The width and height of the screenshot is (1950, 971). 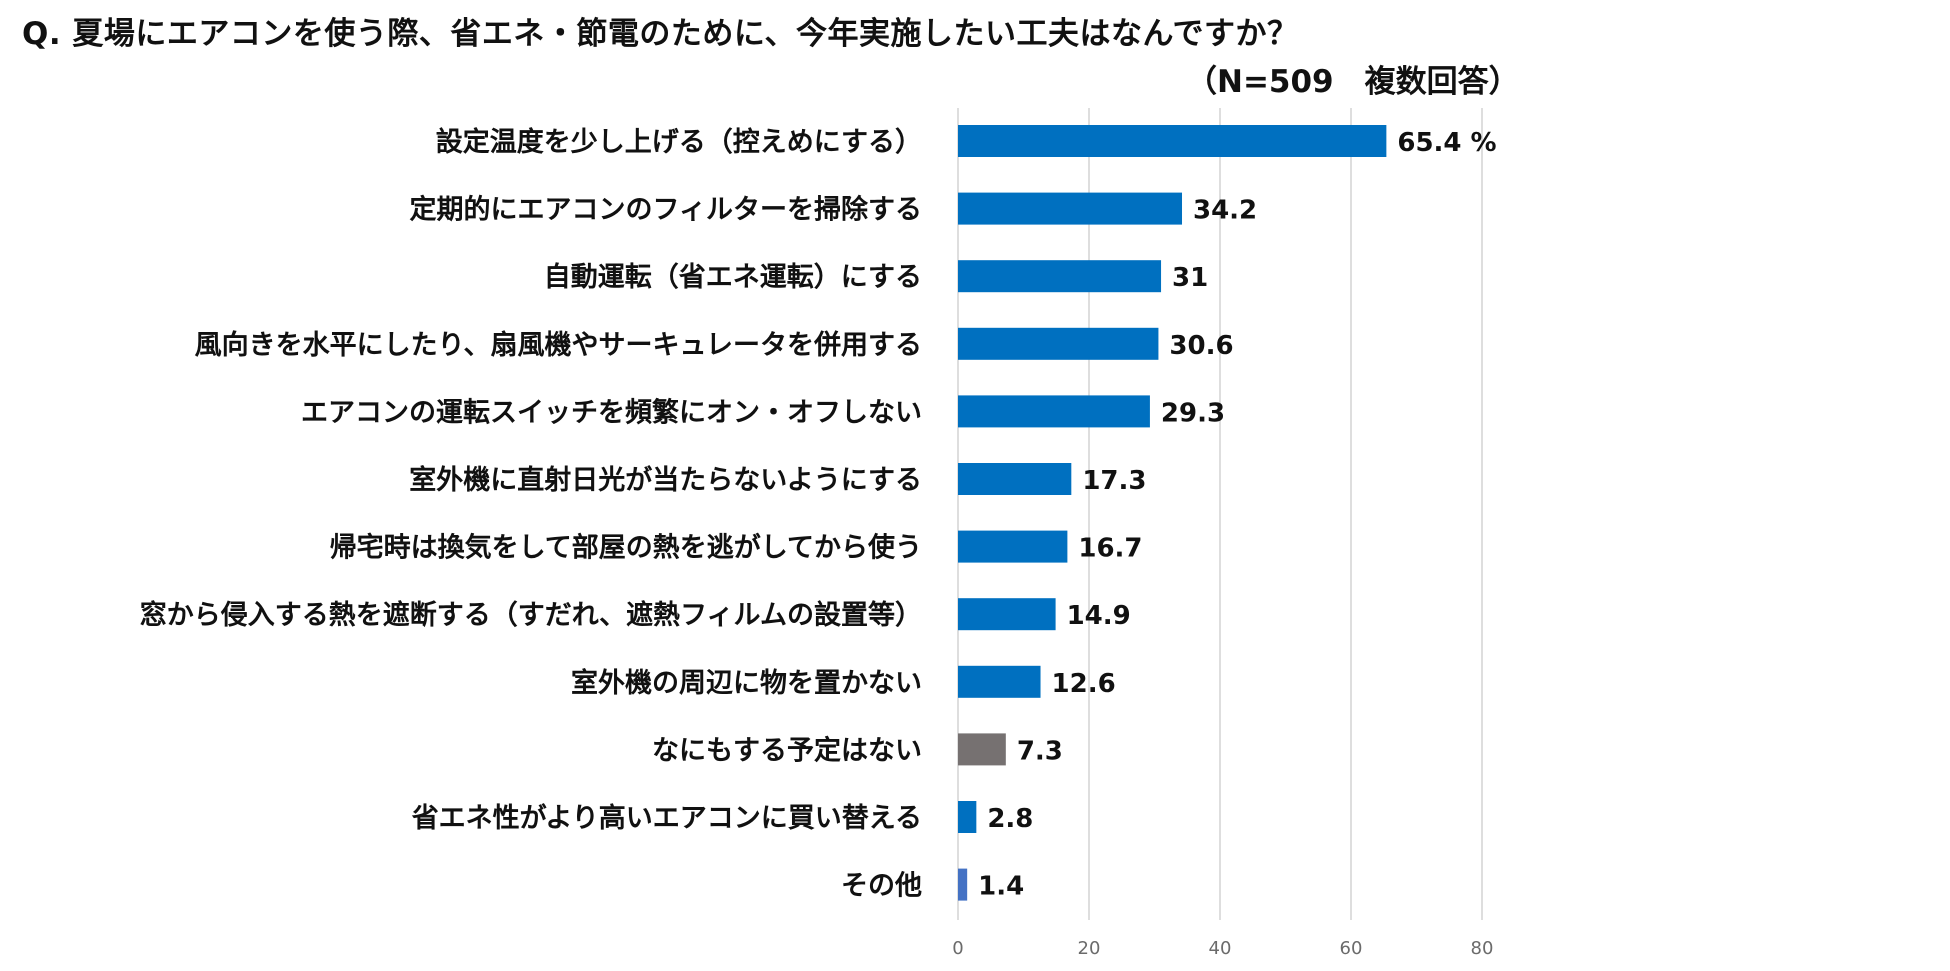 I want to click on data-label: 2.8, so click(x=1010, y=819).